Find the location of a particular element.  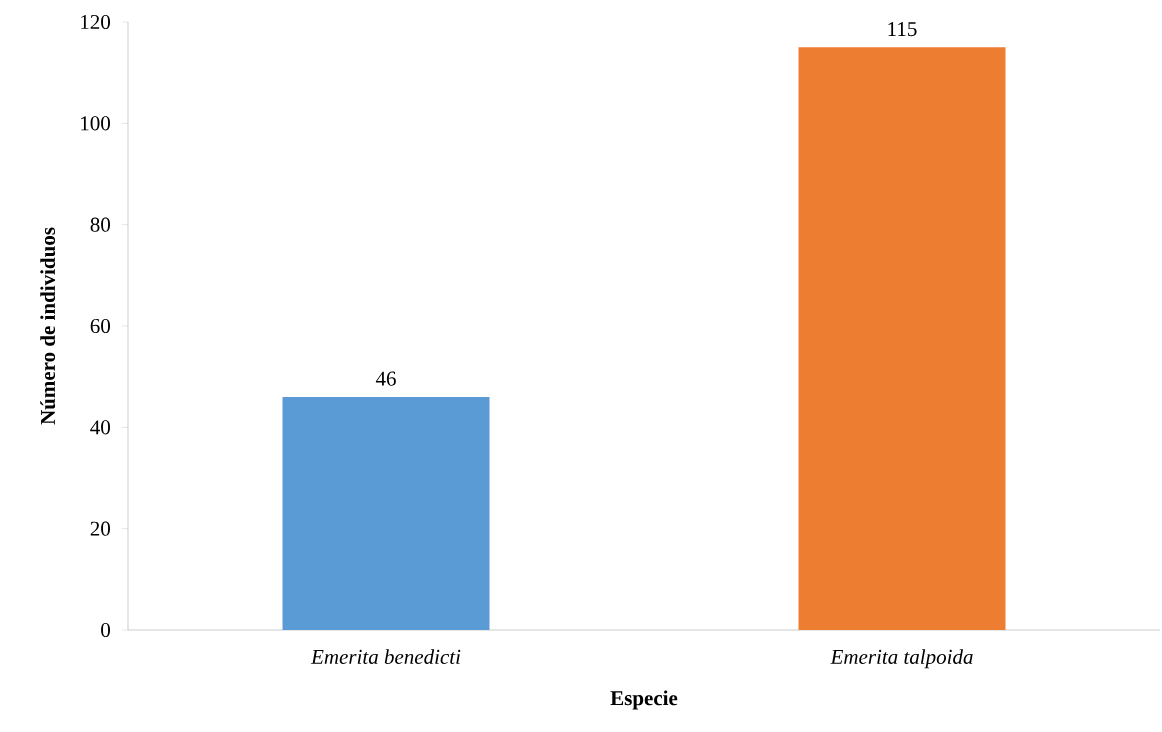

x-axis-title: Especie is located at coordinates (644, 700).